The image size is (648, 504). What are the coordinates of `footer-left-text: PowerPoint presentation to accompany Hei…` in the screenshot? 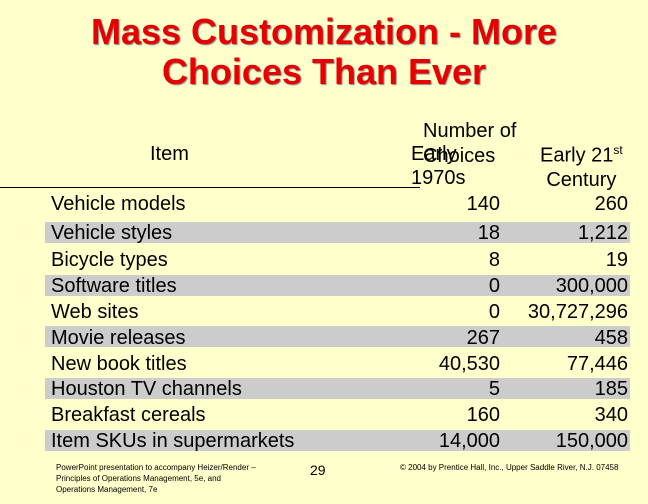 It's located at (156, 478).